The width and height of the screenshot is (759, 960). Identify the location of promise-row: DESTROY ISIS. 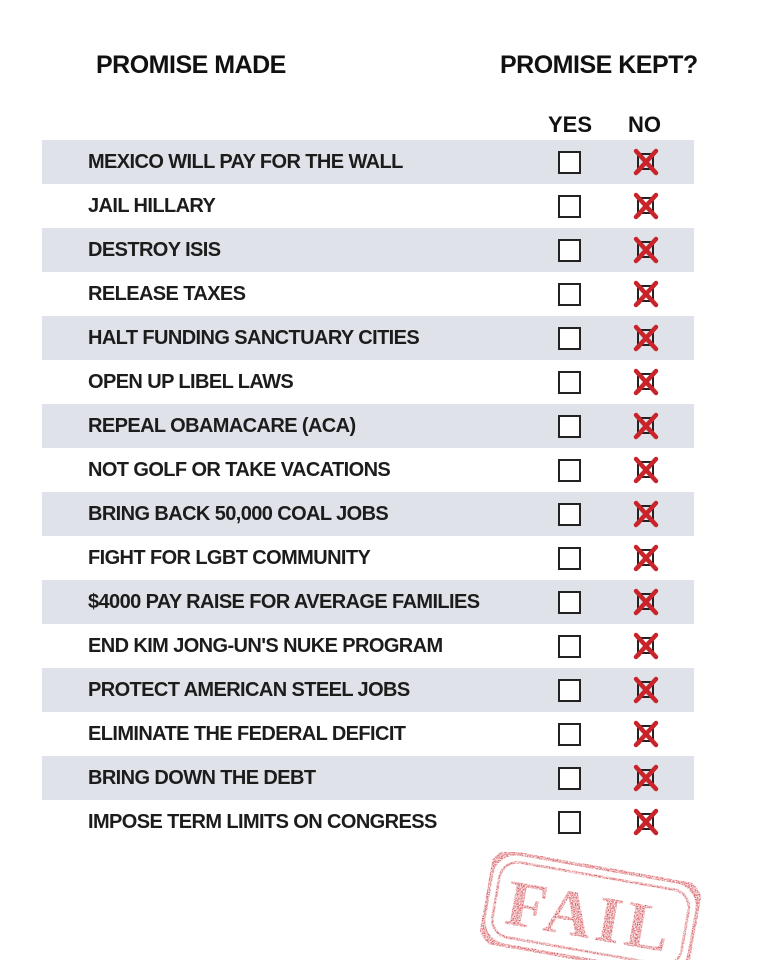
(368, 250).